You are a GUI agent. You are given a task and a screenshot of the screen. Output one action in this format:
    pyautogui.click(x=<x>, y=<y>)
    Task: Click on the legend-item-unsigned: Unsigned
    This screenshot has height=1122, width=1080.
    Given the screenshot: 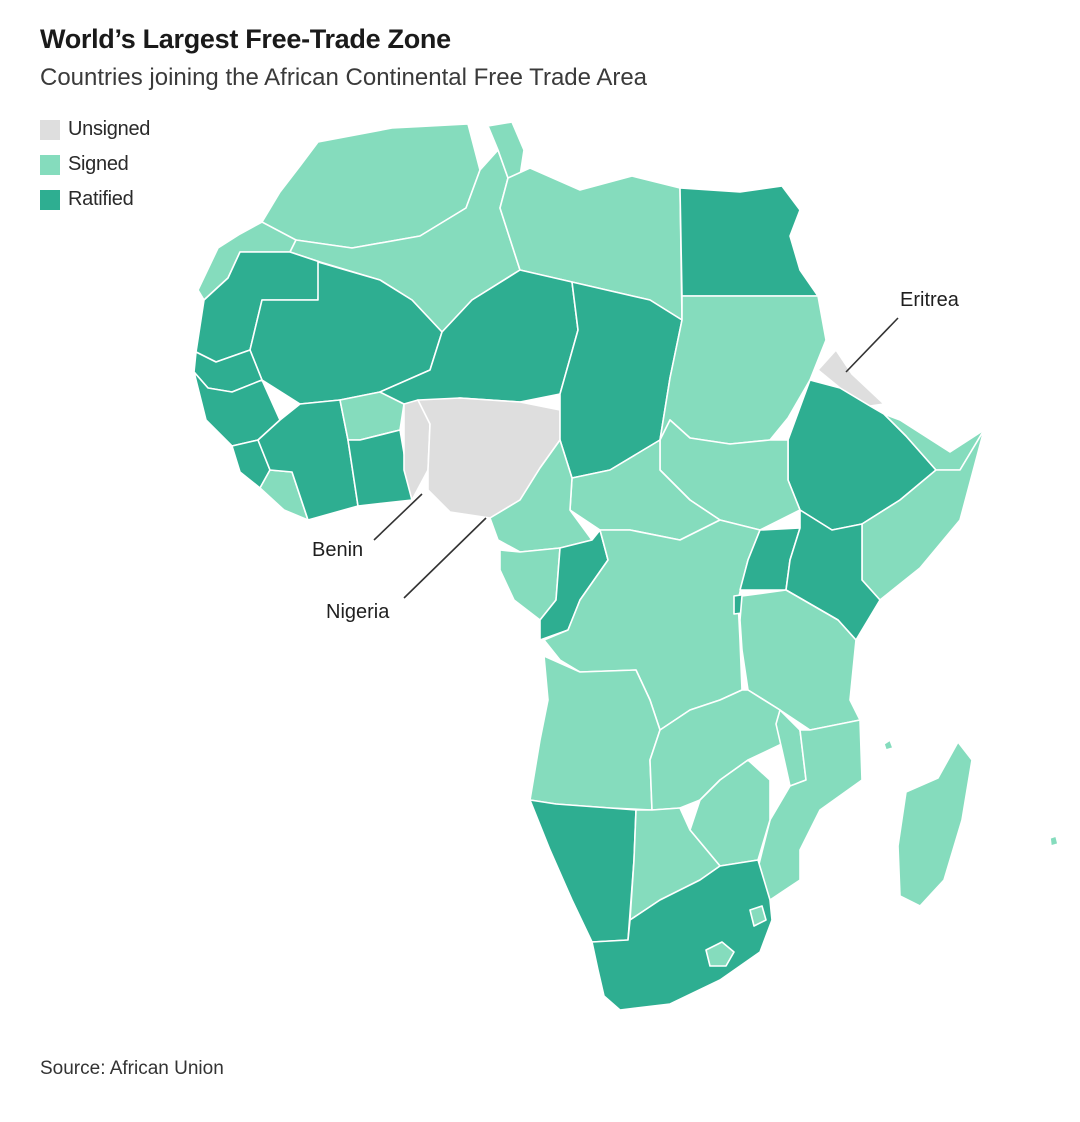 What is the action you would take?
    pyautogui.click(x=95, y=129)
    